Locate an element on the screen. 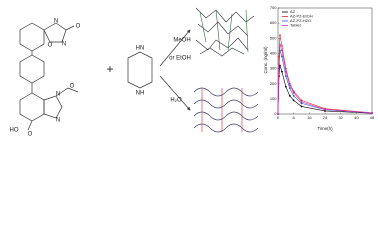 The width and height of the screenshot is (378, 240). y-tick-label: 0 is located at coordinates (275, 113).